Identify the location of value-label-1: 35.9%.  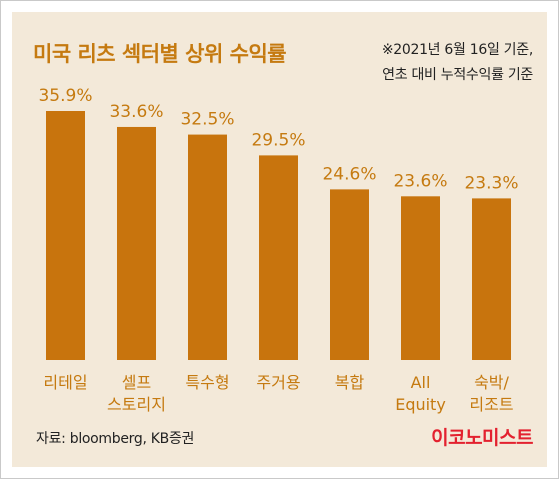
(65, 96).